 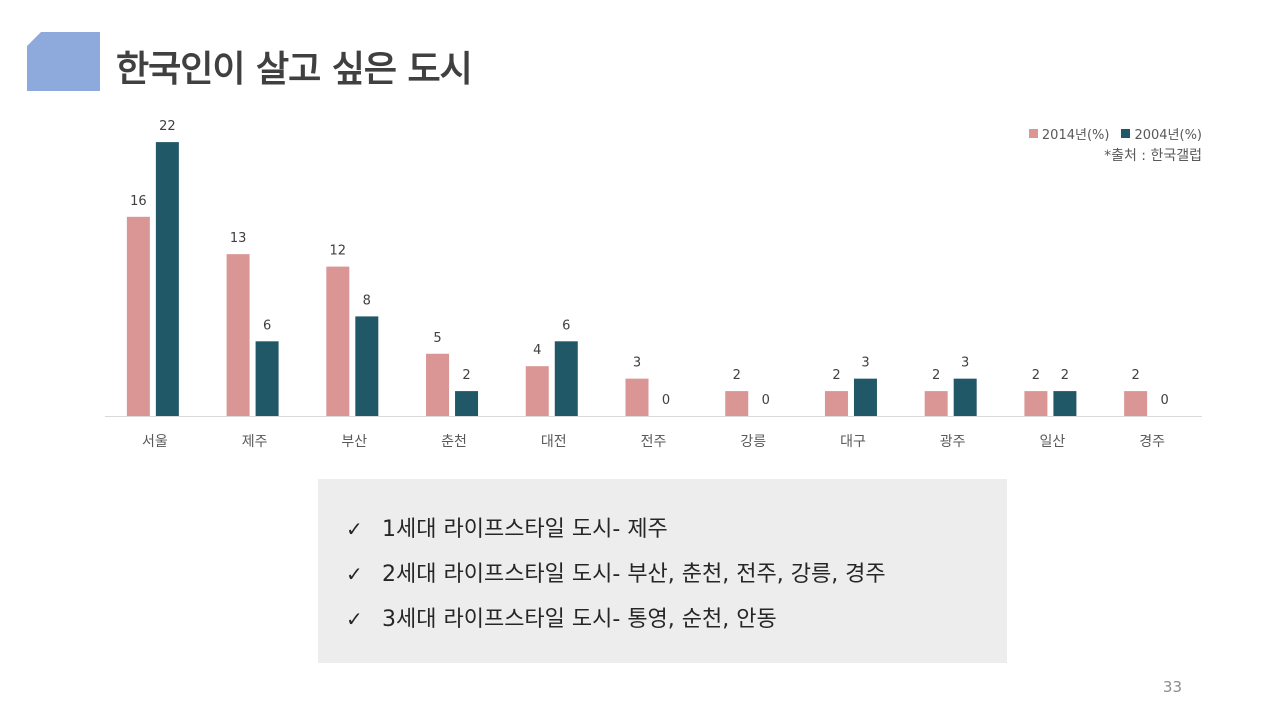 What do you see at coordinates (1168, 135) in the screenshot?
I see `legend-label-2004: 2004년(%)` at bounding box center [1168, 135].